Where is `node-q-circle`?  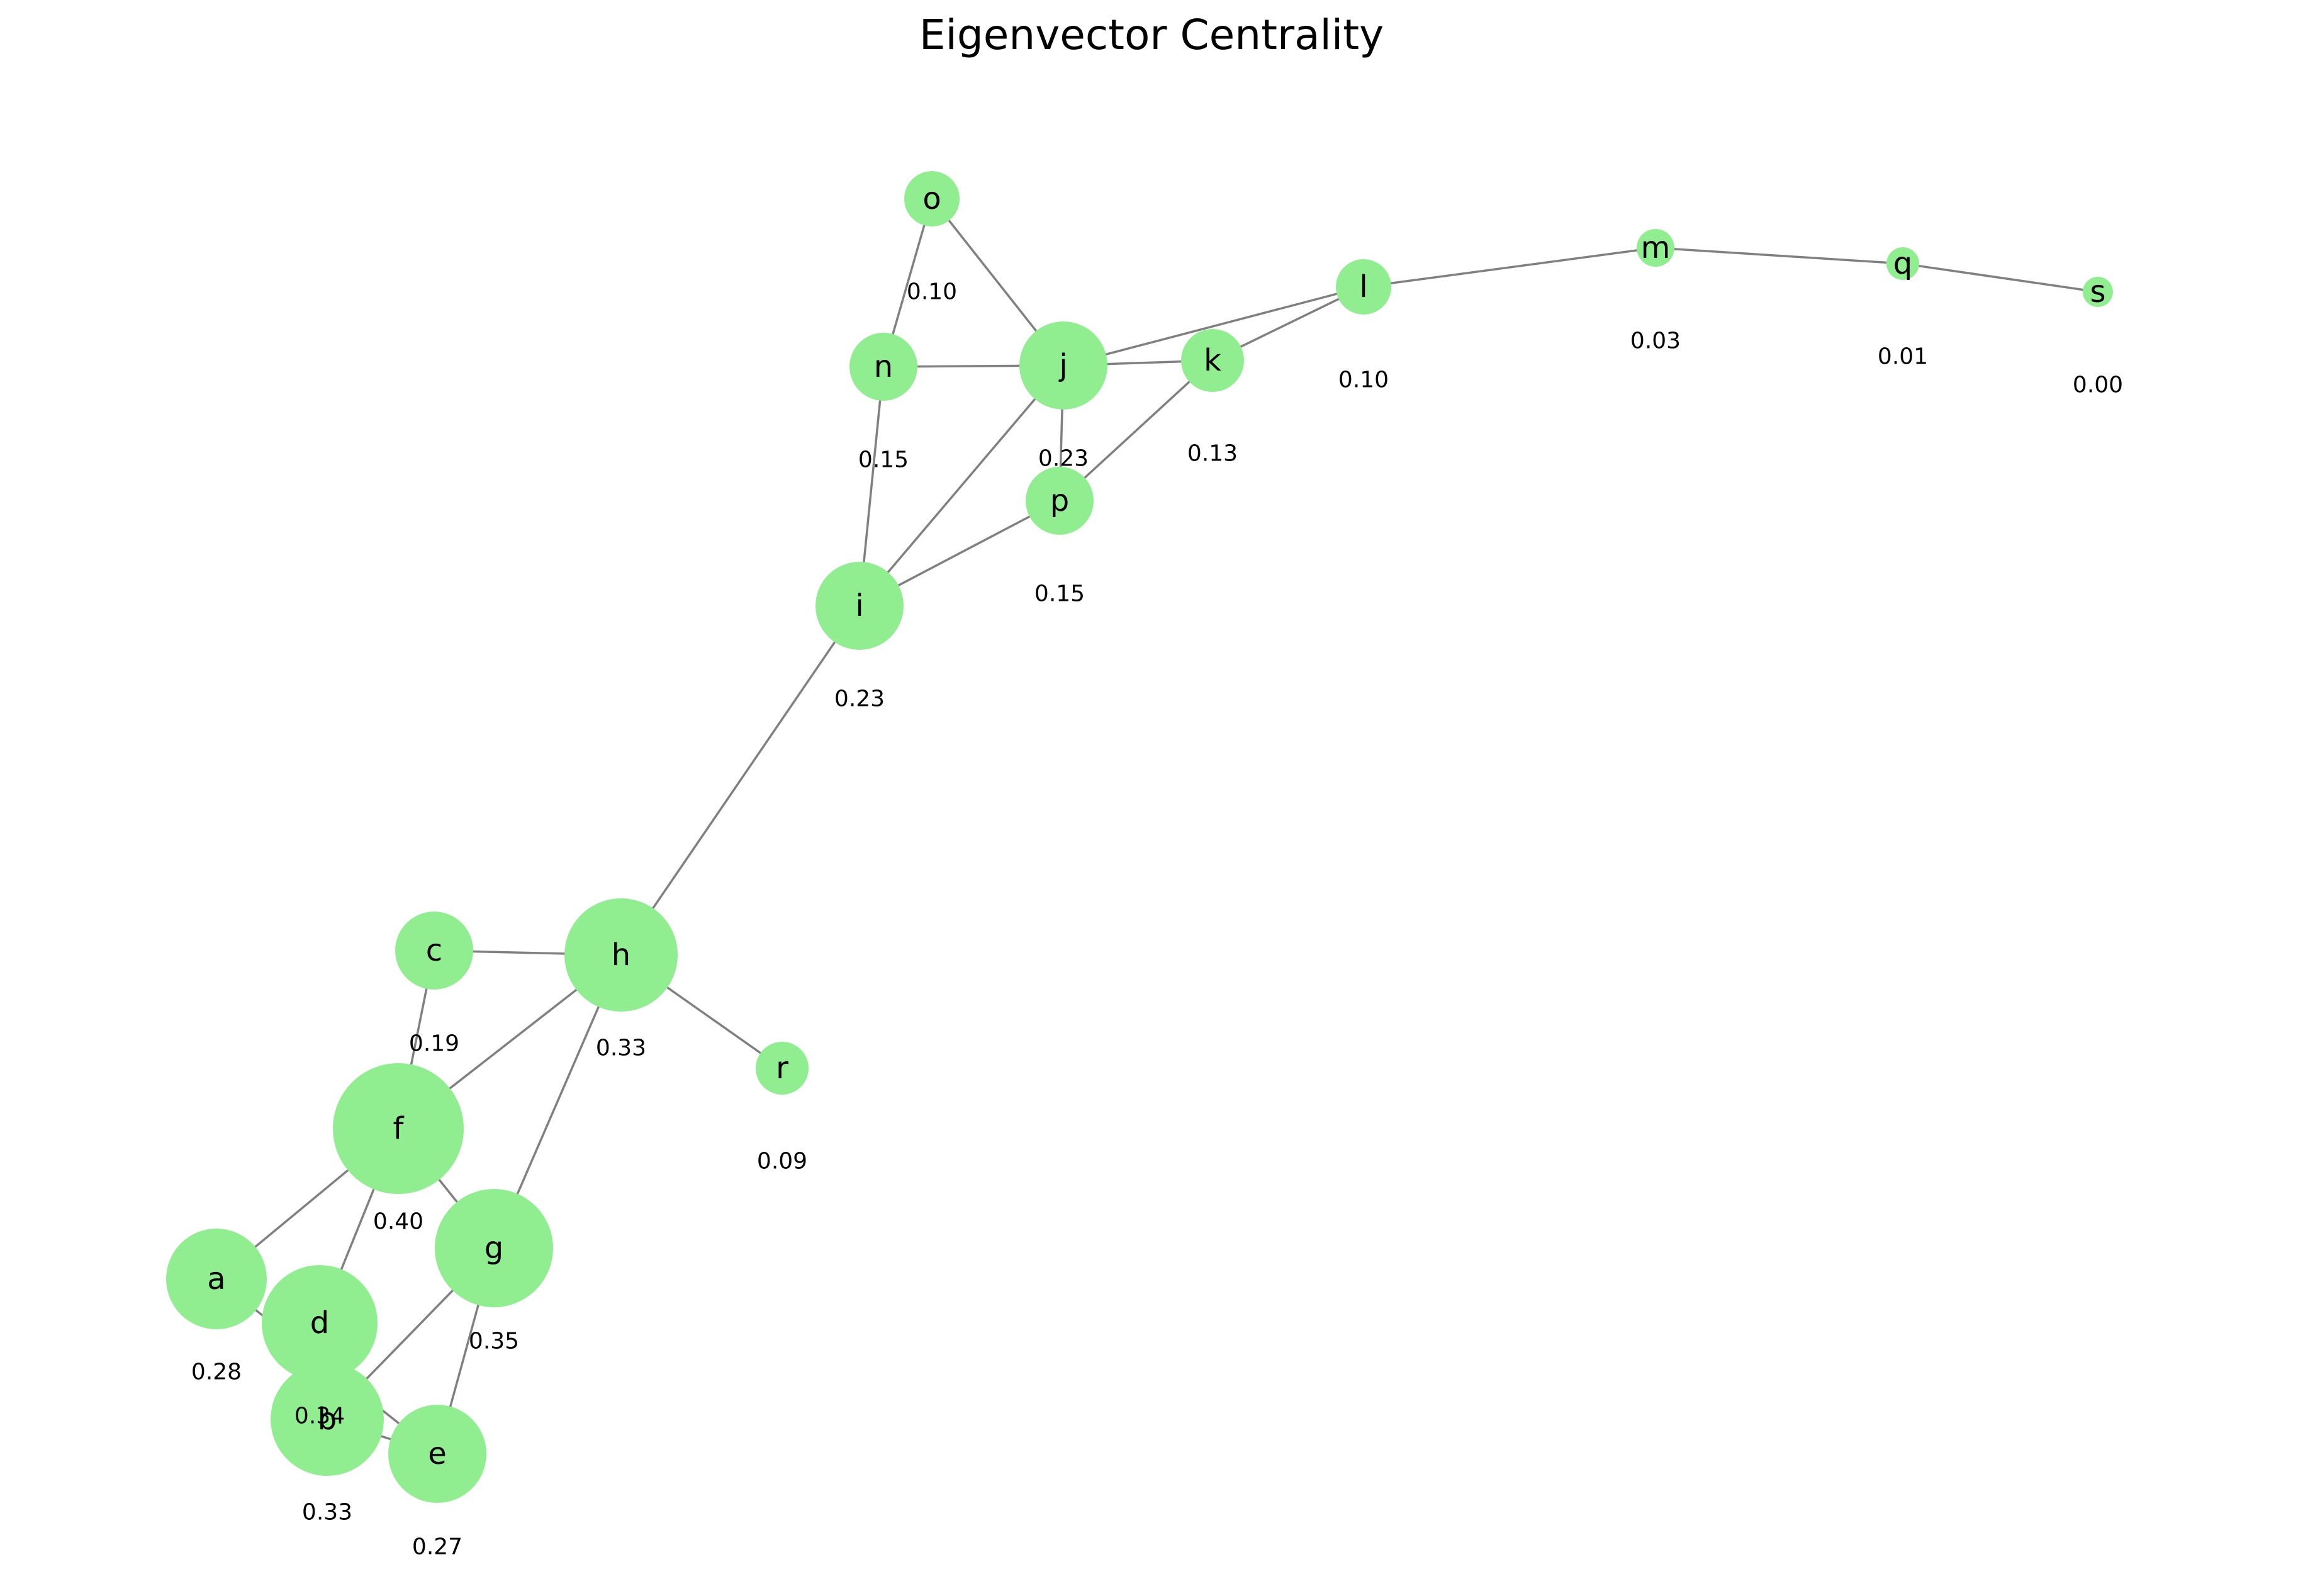 node-q-circle is located at coordinates (1903, 263).